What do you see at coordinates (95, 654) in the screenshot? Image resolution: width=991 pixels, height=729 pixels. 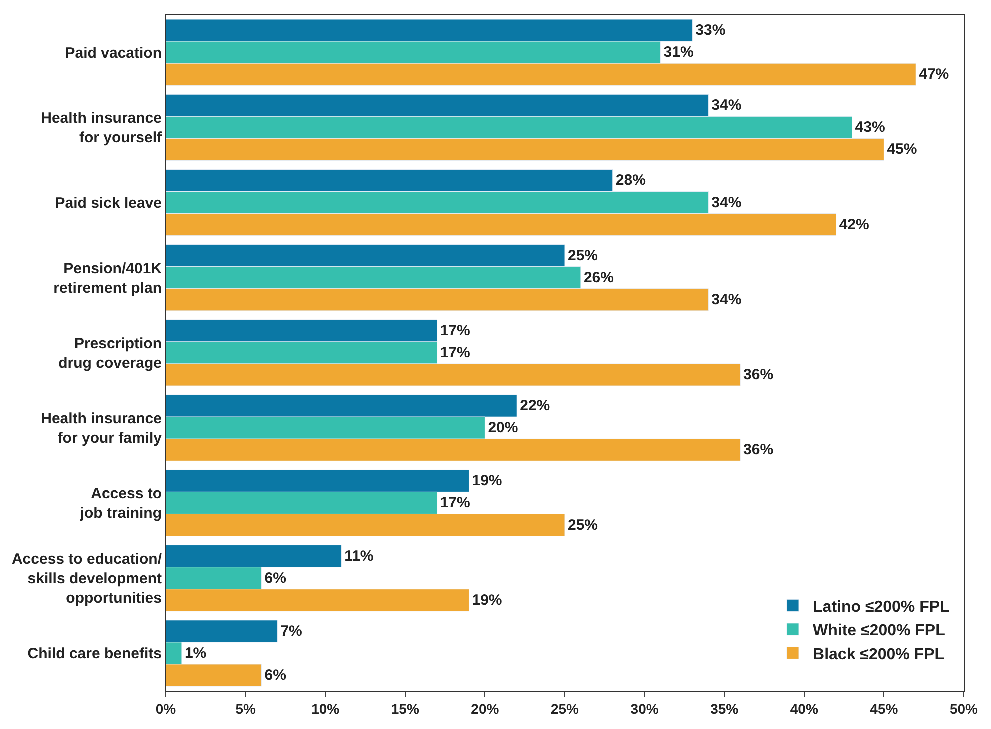 I see `y-tick-label: Child care benefits` at bounding box center [95, 654].